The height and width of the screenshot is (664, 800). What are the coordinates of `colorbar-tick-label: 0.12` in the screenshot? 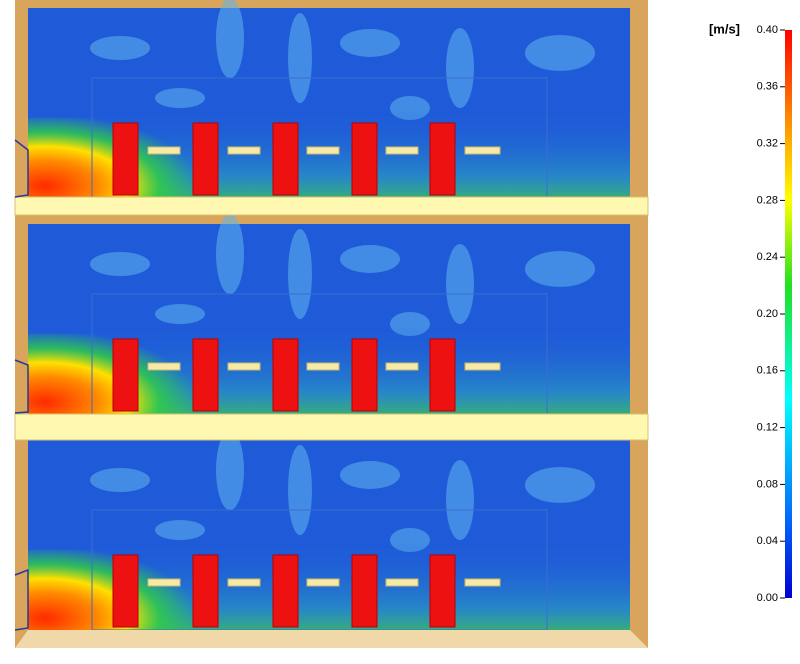 It's located at (767, 428).